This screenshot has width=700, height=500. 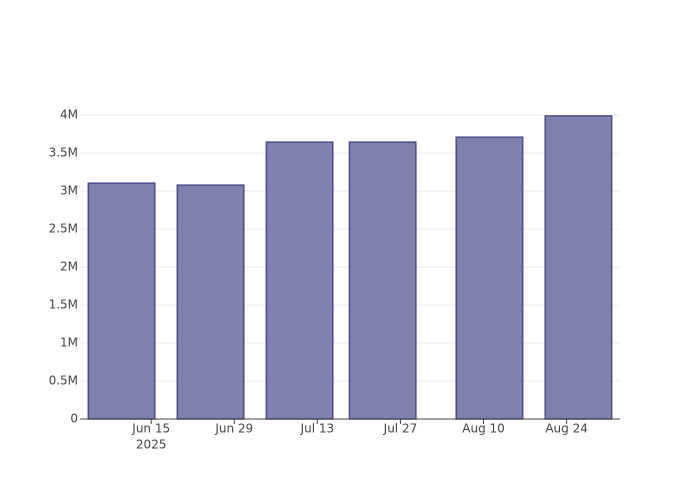 What do you see at coordinates (63, 153) in the screenshot?
I see `y-tick-label: 3.5M` at bounding box center [63, 153].